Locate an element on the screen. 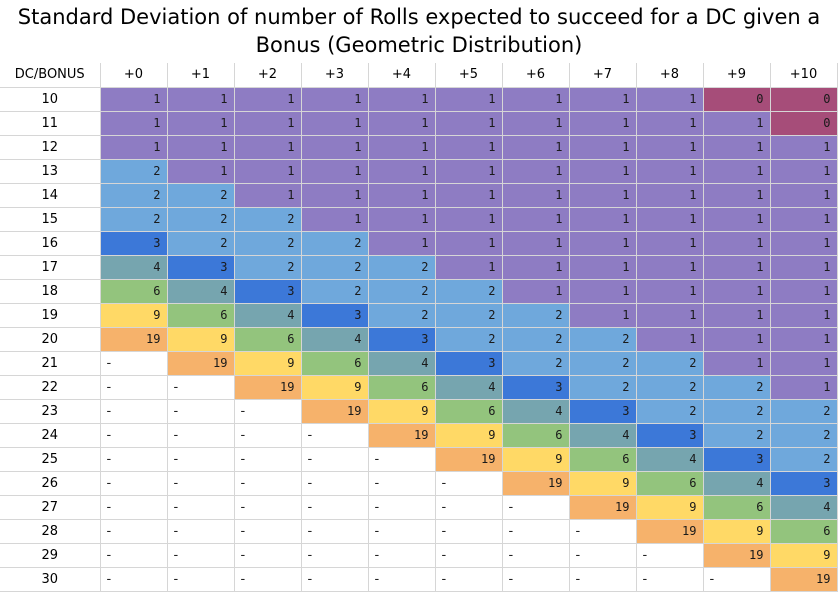 The image size is (838, 592). dc-label-cell: 12 is located at coordinates (50, 147).